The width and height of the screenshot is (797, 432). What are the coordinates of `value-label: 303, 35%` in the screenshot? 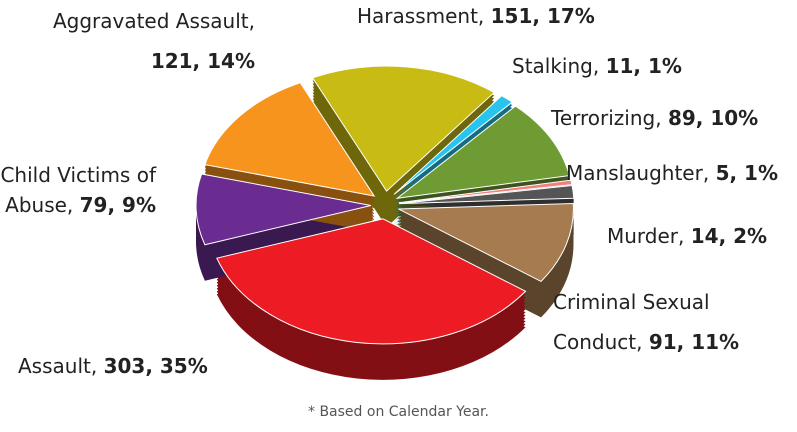 It's located at (155, 366).